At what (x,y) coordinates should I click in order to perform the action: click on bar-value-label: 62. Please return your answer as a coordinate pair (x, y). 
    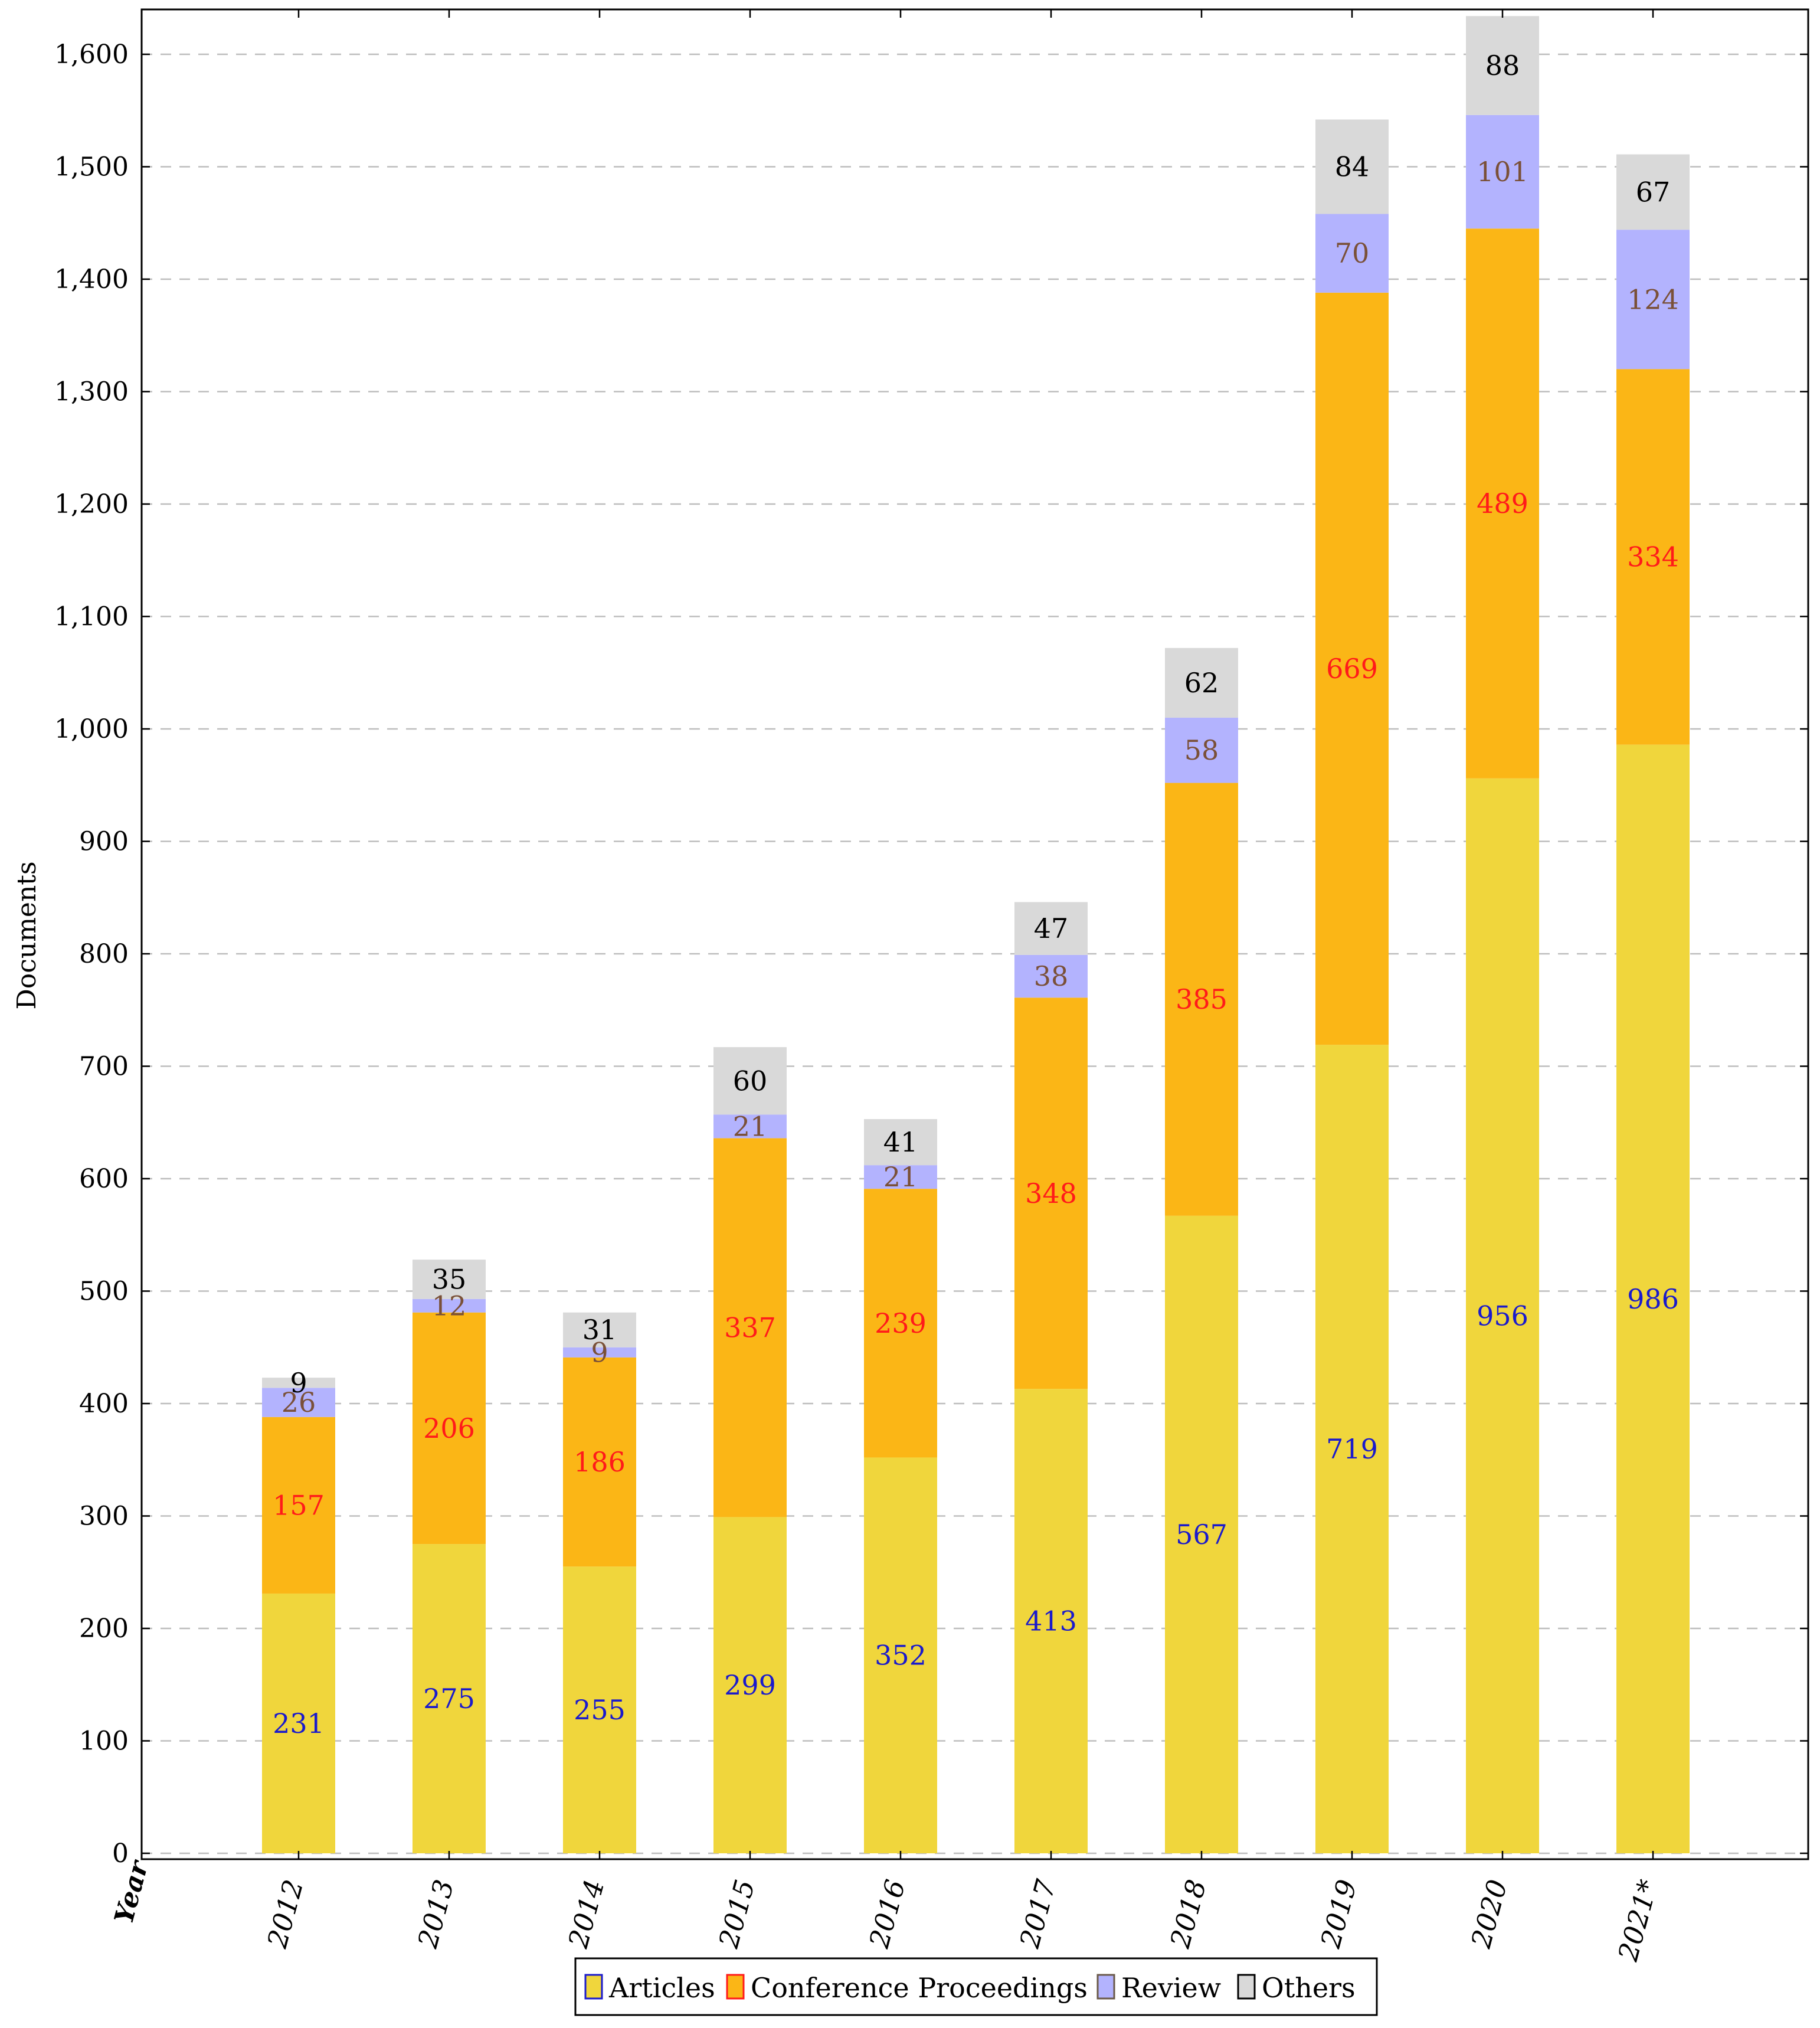
    Looking at the image, I should click on (1201, 683).